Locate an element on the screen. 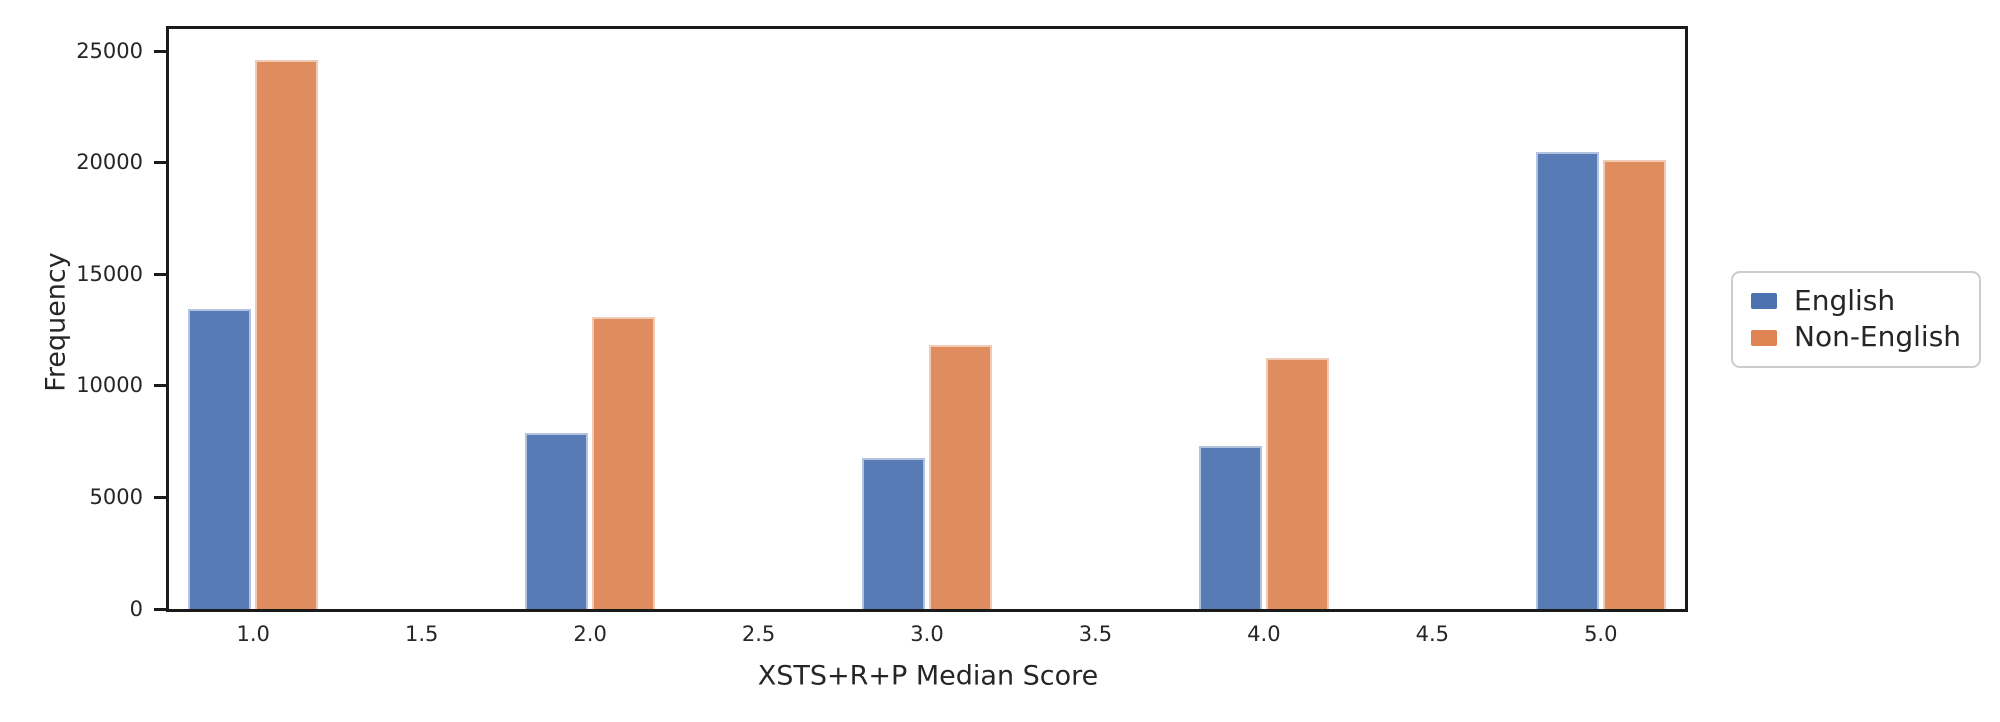 This screenshot has height=722, width=2000. x-tick-label: 3.0 is located at coordinates (927, 634).